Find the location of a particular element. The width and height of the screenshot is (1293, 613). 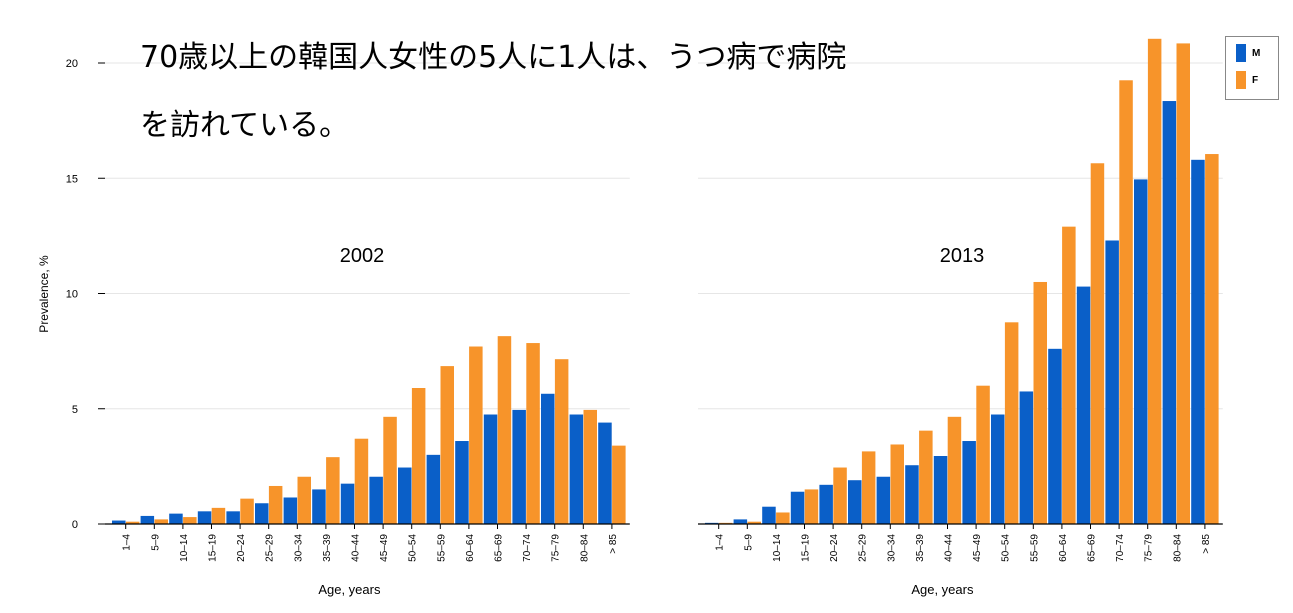

panel-title-2002: 2002 is located at coordinates (362, 256).